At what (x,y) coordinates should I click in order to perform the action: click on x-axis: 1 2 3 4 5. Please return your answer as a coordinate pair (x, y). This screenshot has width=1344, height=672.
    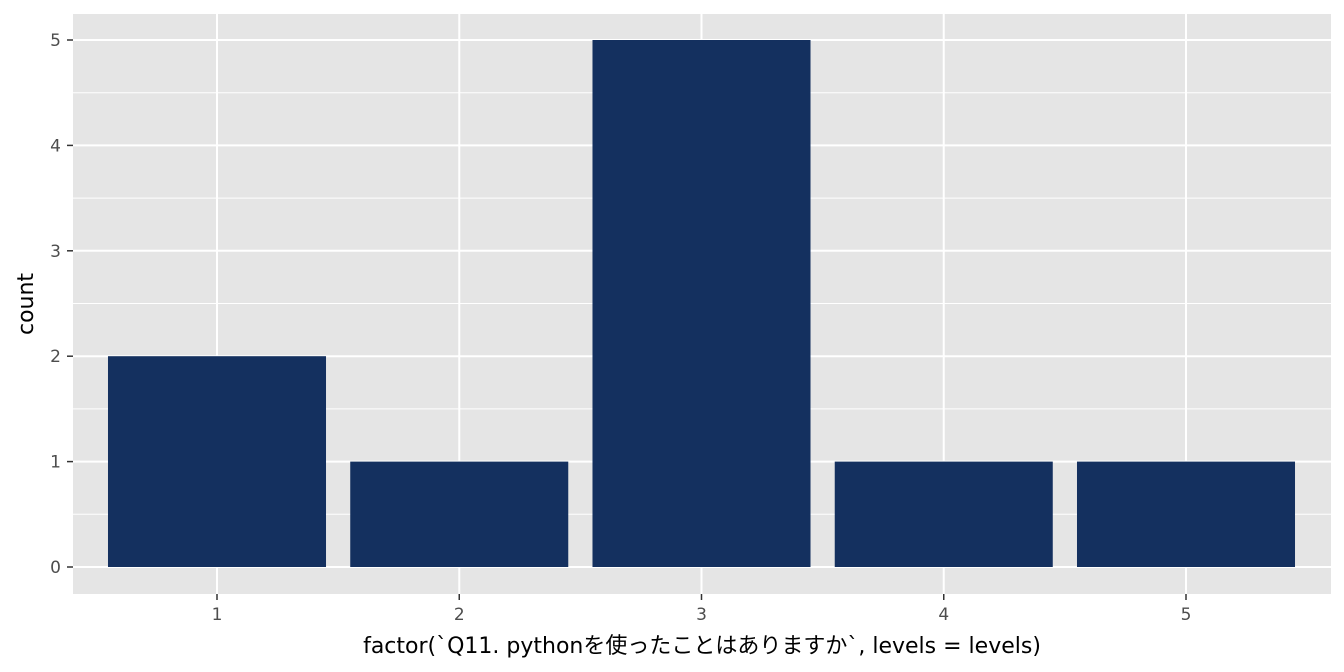
    Looking at the image, I should click on (702, 609).